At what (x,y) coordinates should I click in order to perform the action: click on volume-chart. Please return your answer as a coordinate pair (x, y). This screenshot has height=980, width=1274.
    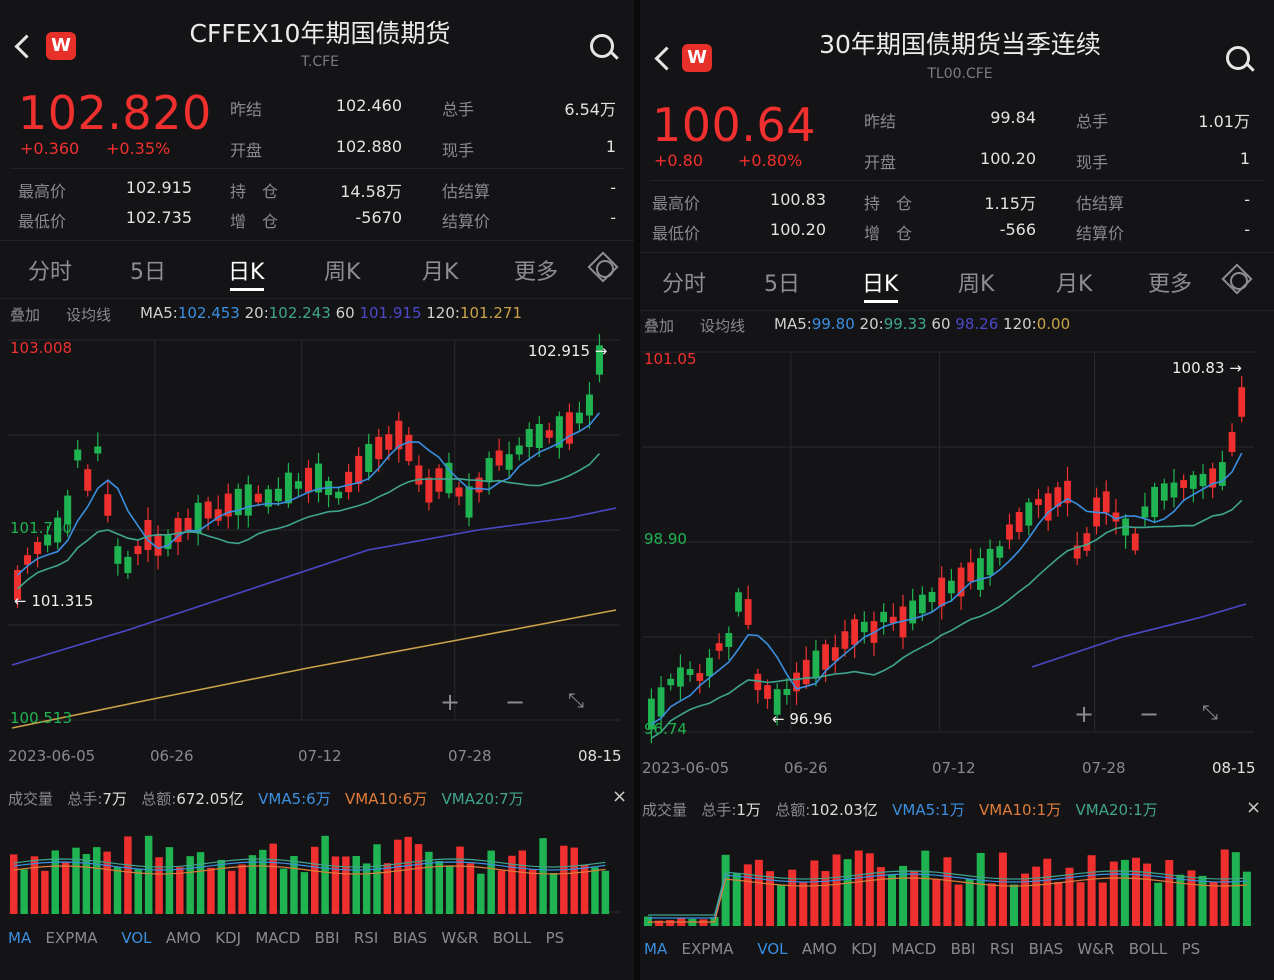
    Looking at the image, I should click on (948, 887).